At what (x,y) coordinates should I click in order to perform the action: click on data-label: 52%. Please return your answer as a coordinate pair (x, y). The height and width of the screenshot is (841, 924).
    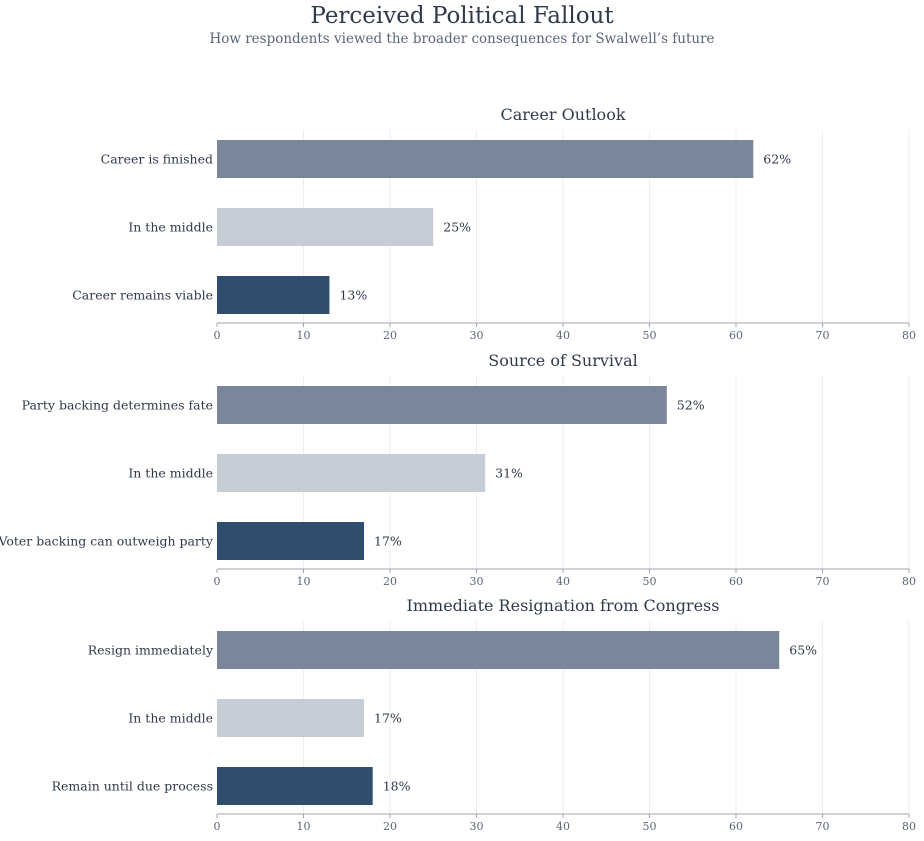
    Looking at the image, I should click on (691, 405).